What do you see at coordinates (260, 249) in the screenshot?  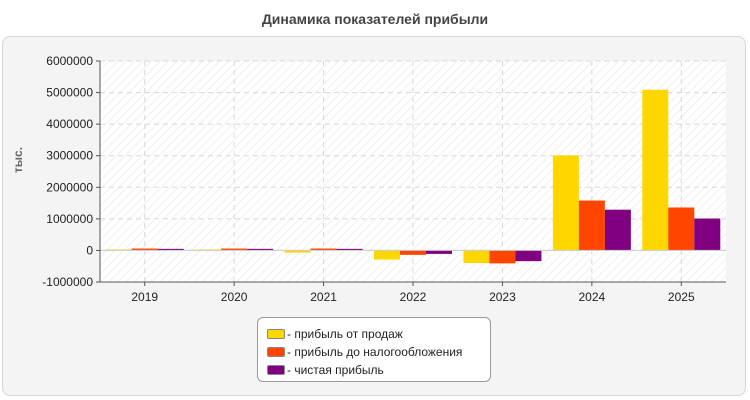 I see `bar-net-2020` at bounding box center [260, 249].